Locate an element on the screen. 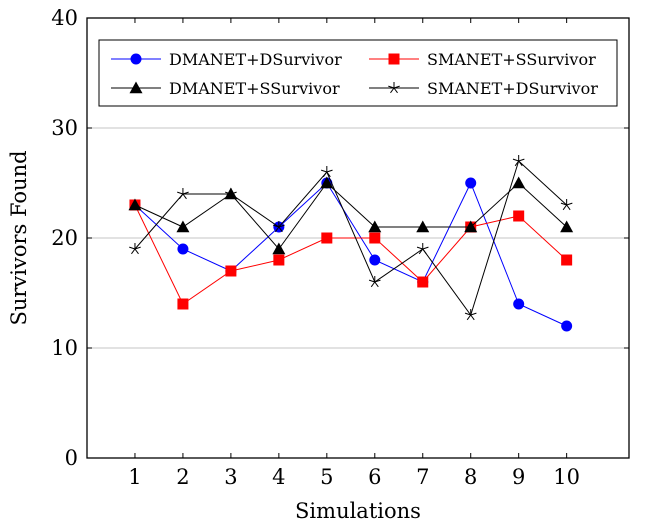 Image resolution: width=649 pixels, height=527 pixels. legend-label: DMANET+SSurvivor is located at coordinates (254, 88).